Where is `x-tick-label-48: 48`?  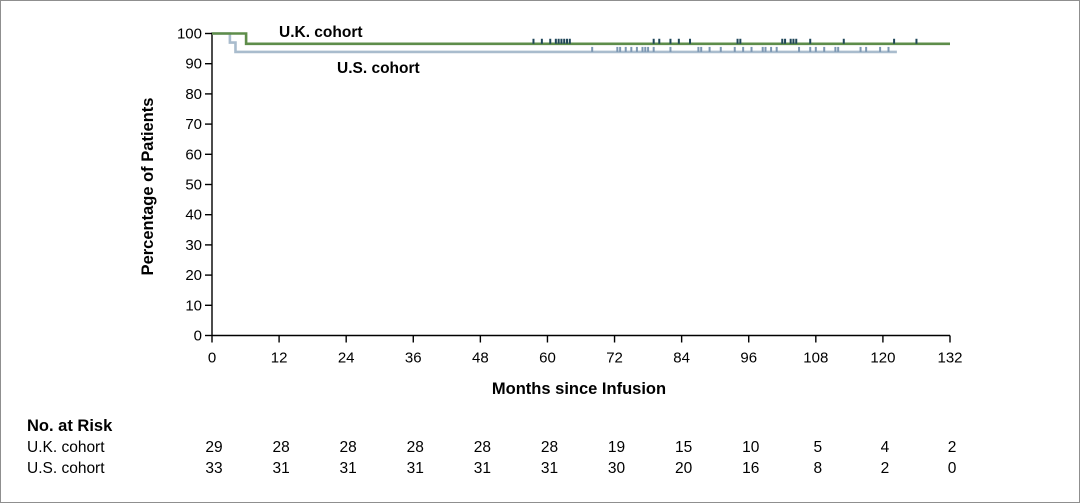 x-tick-label-48: 48 is located at coordinates (480, 358).